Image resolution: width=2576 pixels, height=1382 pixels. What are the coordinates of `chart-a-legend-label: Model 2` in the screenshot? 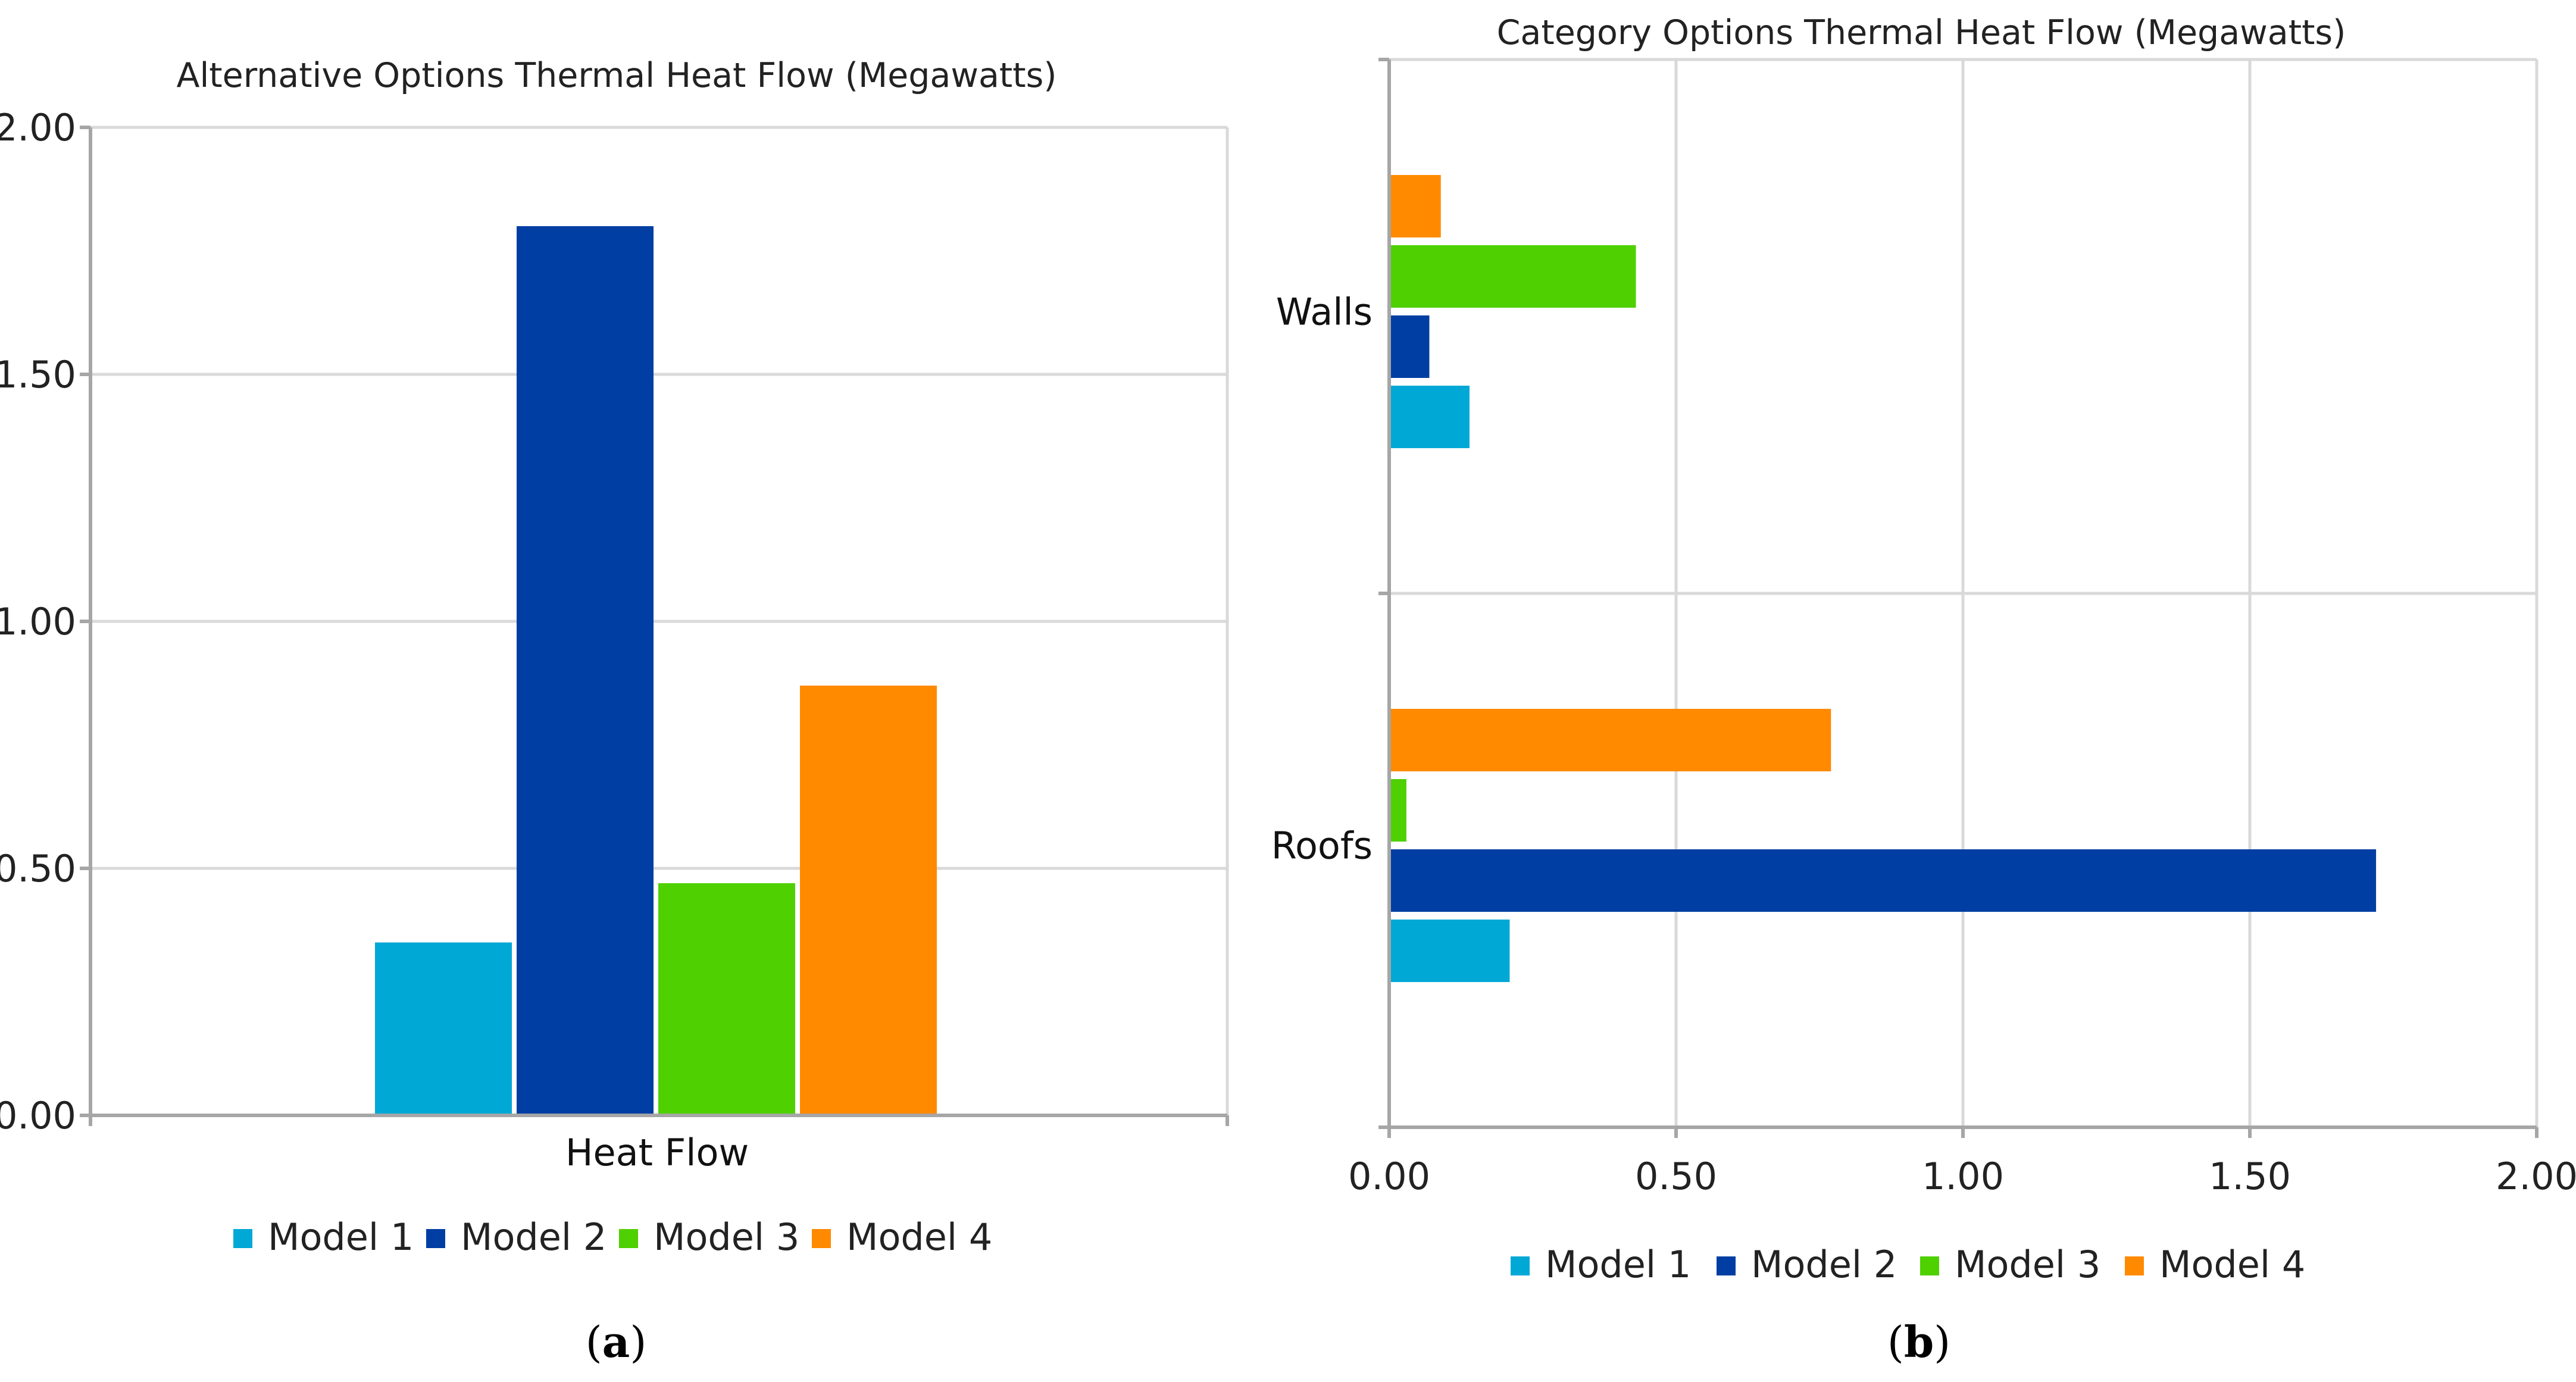 It's located at (534, 1237).